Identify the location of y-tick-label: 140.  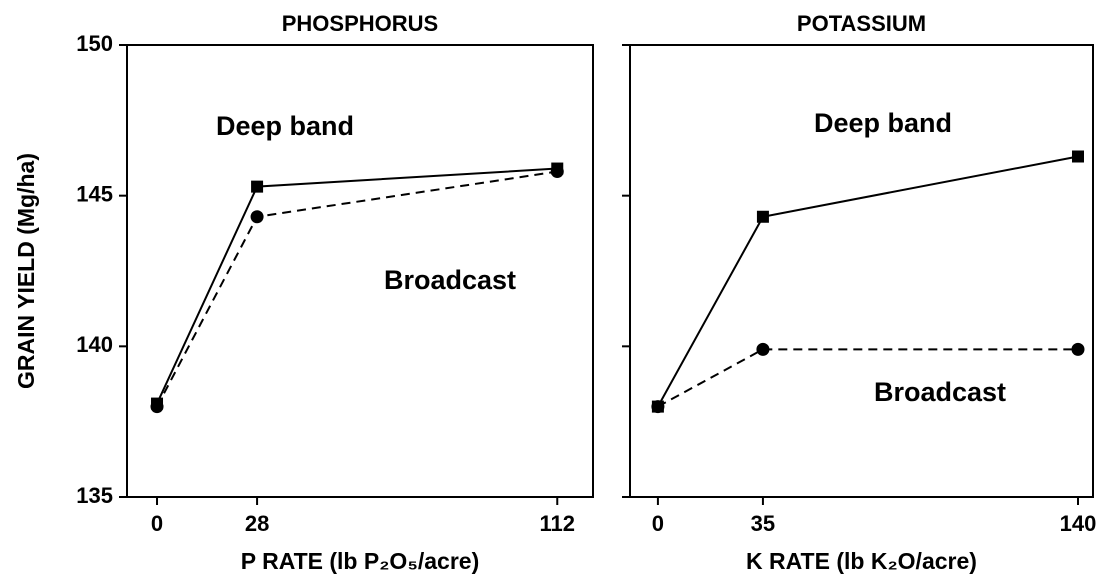
(94, 344).